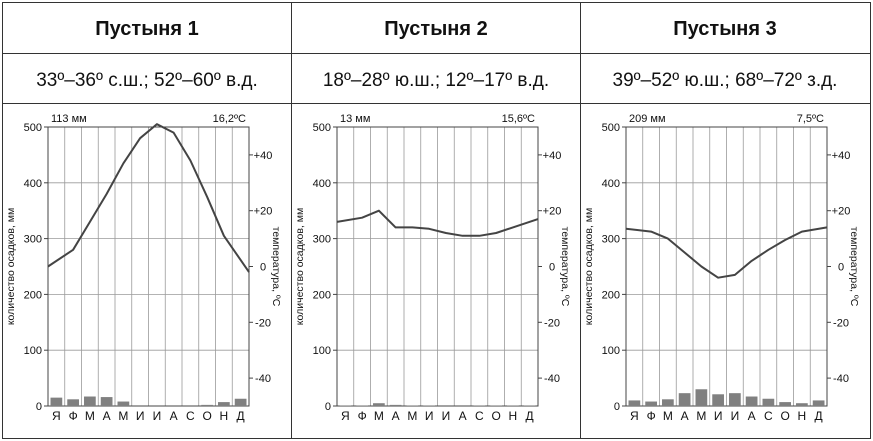 The height and width of the screenshot is (441, 873). I want to click on annual-temperature-label: 15,6ºC, so click(518, 119).